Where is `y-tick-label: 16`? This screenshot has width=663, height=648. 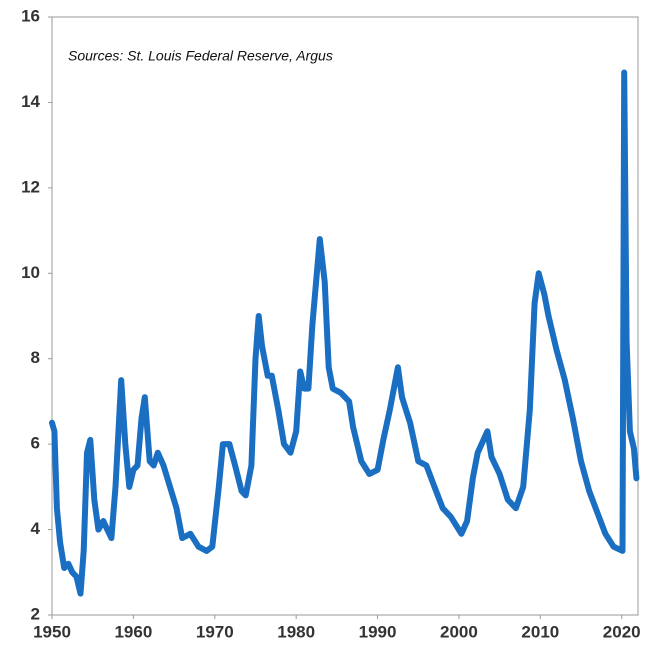
y-tick-label: 16 is located at coordinates (30, 15).